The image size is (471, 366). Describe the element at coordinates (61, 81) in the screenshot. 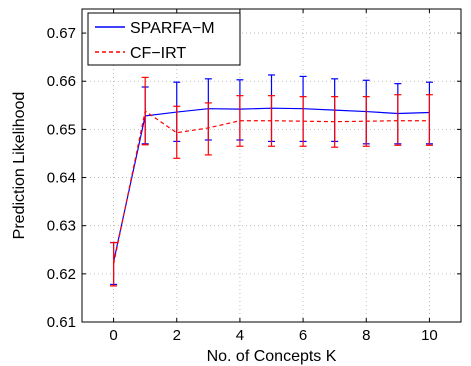

I see `y-tick-label: 0.66` at that location.